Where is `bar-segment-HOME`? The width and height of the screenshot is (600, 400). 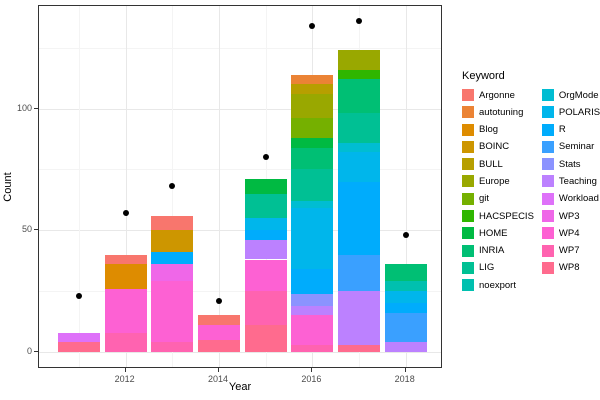 bar-segment-HOME is located at coordinates (265, 186).